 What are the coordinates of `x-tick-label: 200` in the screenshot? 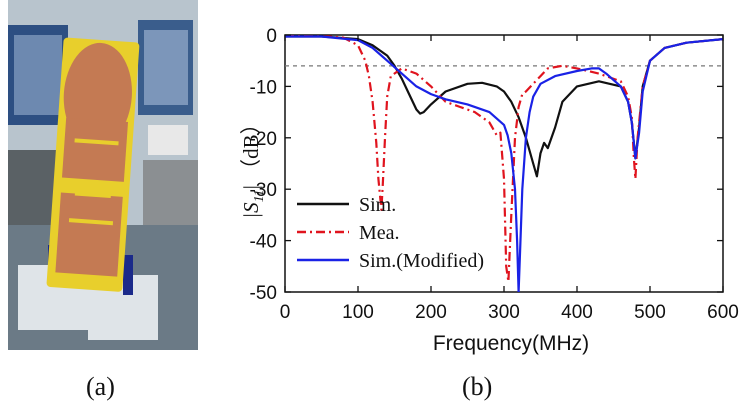 It's located at (431, 312).